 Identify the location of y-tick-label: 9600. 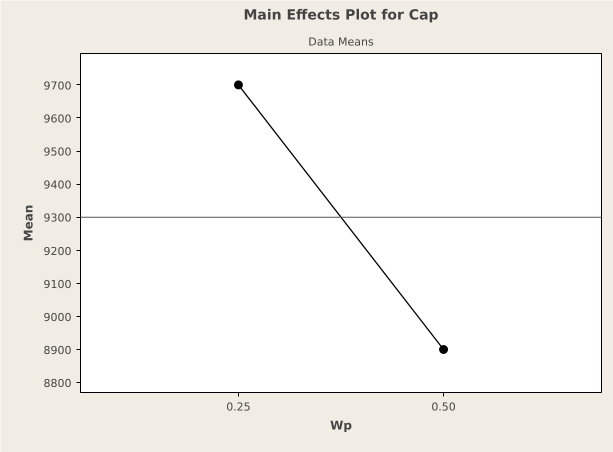
(58, 119).